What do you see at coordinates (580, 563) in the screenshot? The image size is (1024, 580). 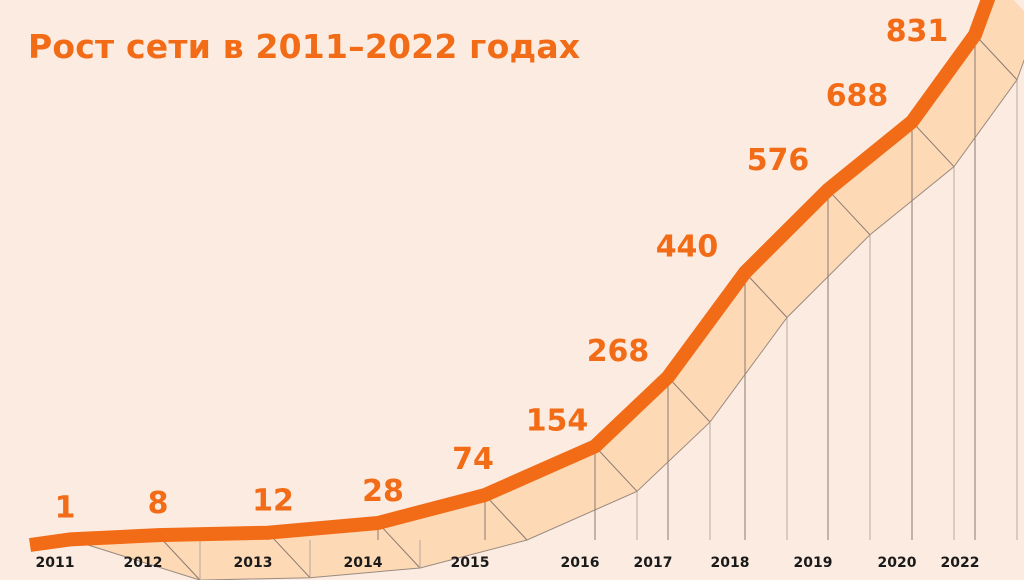 I see `x-tick-label: 2016` at bounding box center [580, 563].